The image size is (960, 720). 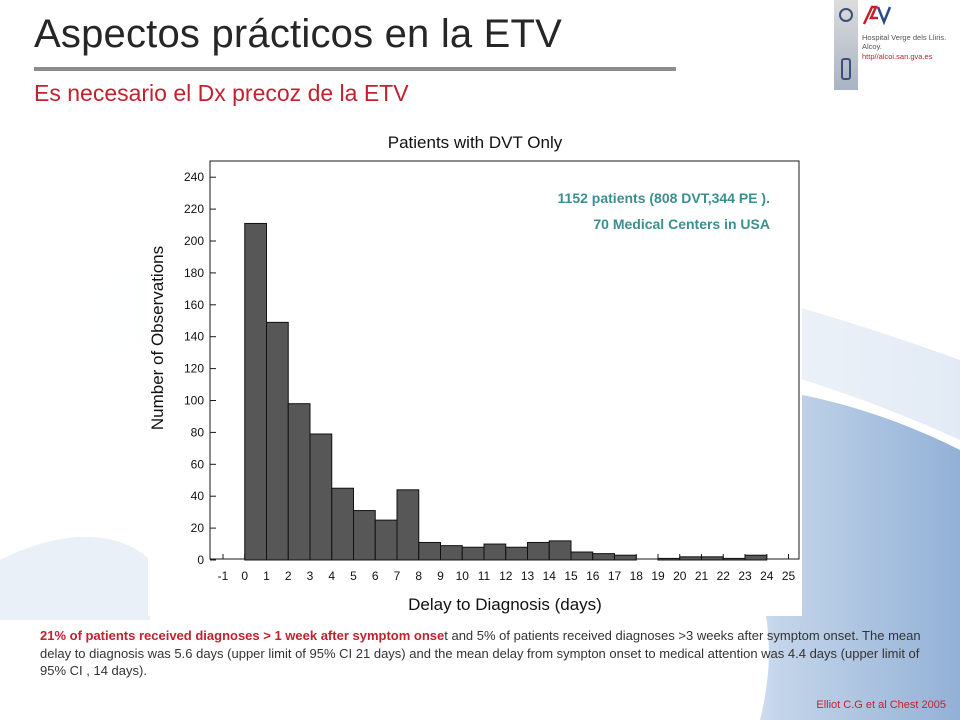 What do you see at coordinates (550, 576) in the screenshot?
I see `x-tick-label: 14` at bounding box center [550, 576].